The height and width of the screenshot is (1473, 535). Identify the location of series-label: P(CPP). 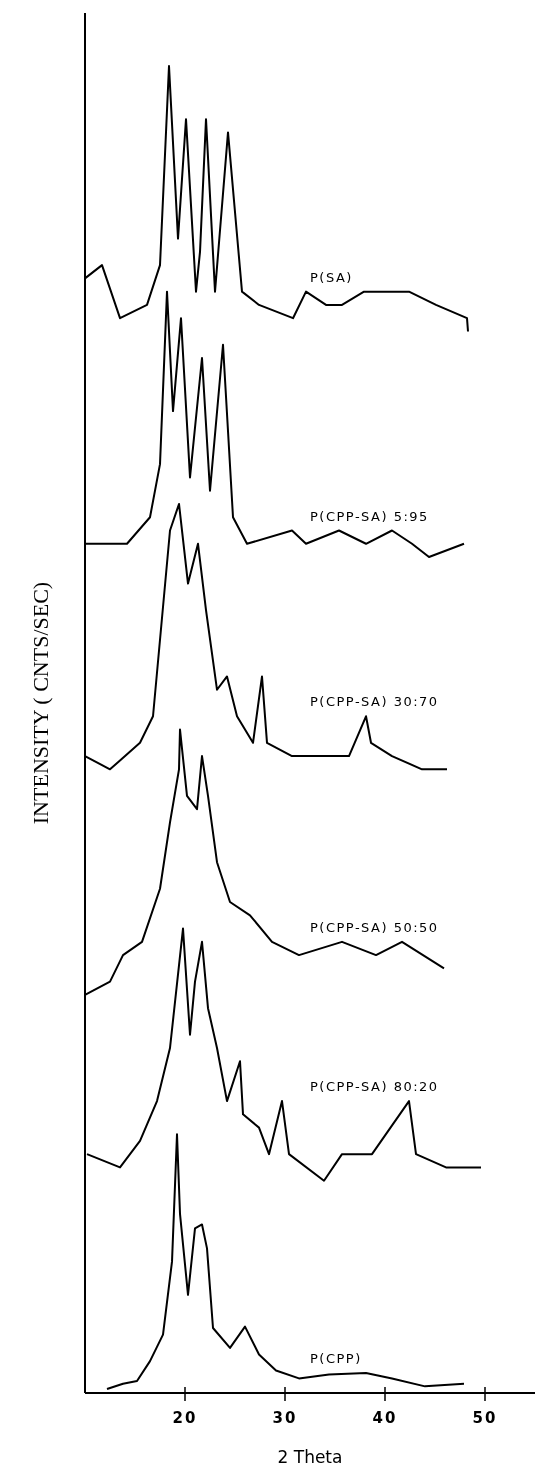
(336, 1359).